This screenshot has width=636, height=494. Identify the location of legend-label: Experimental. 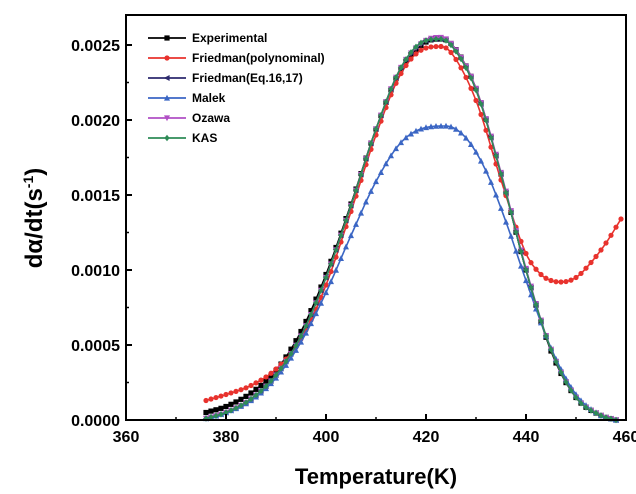
(229, 38).